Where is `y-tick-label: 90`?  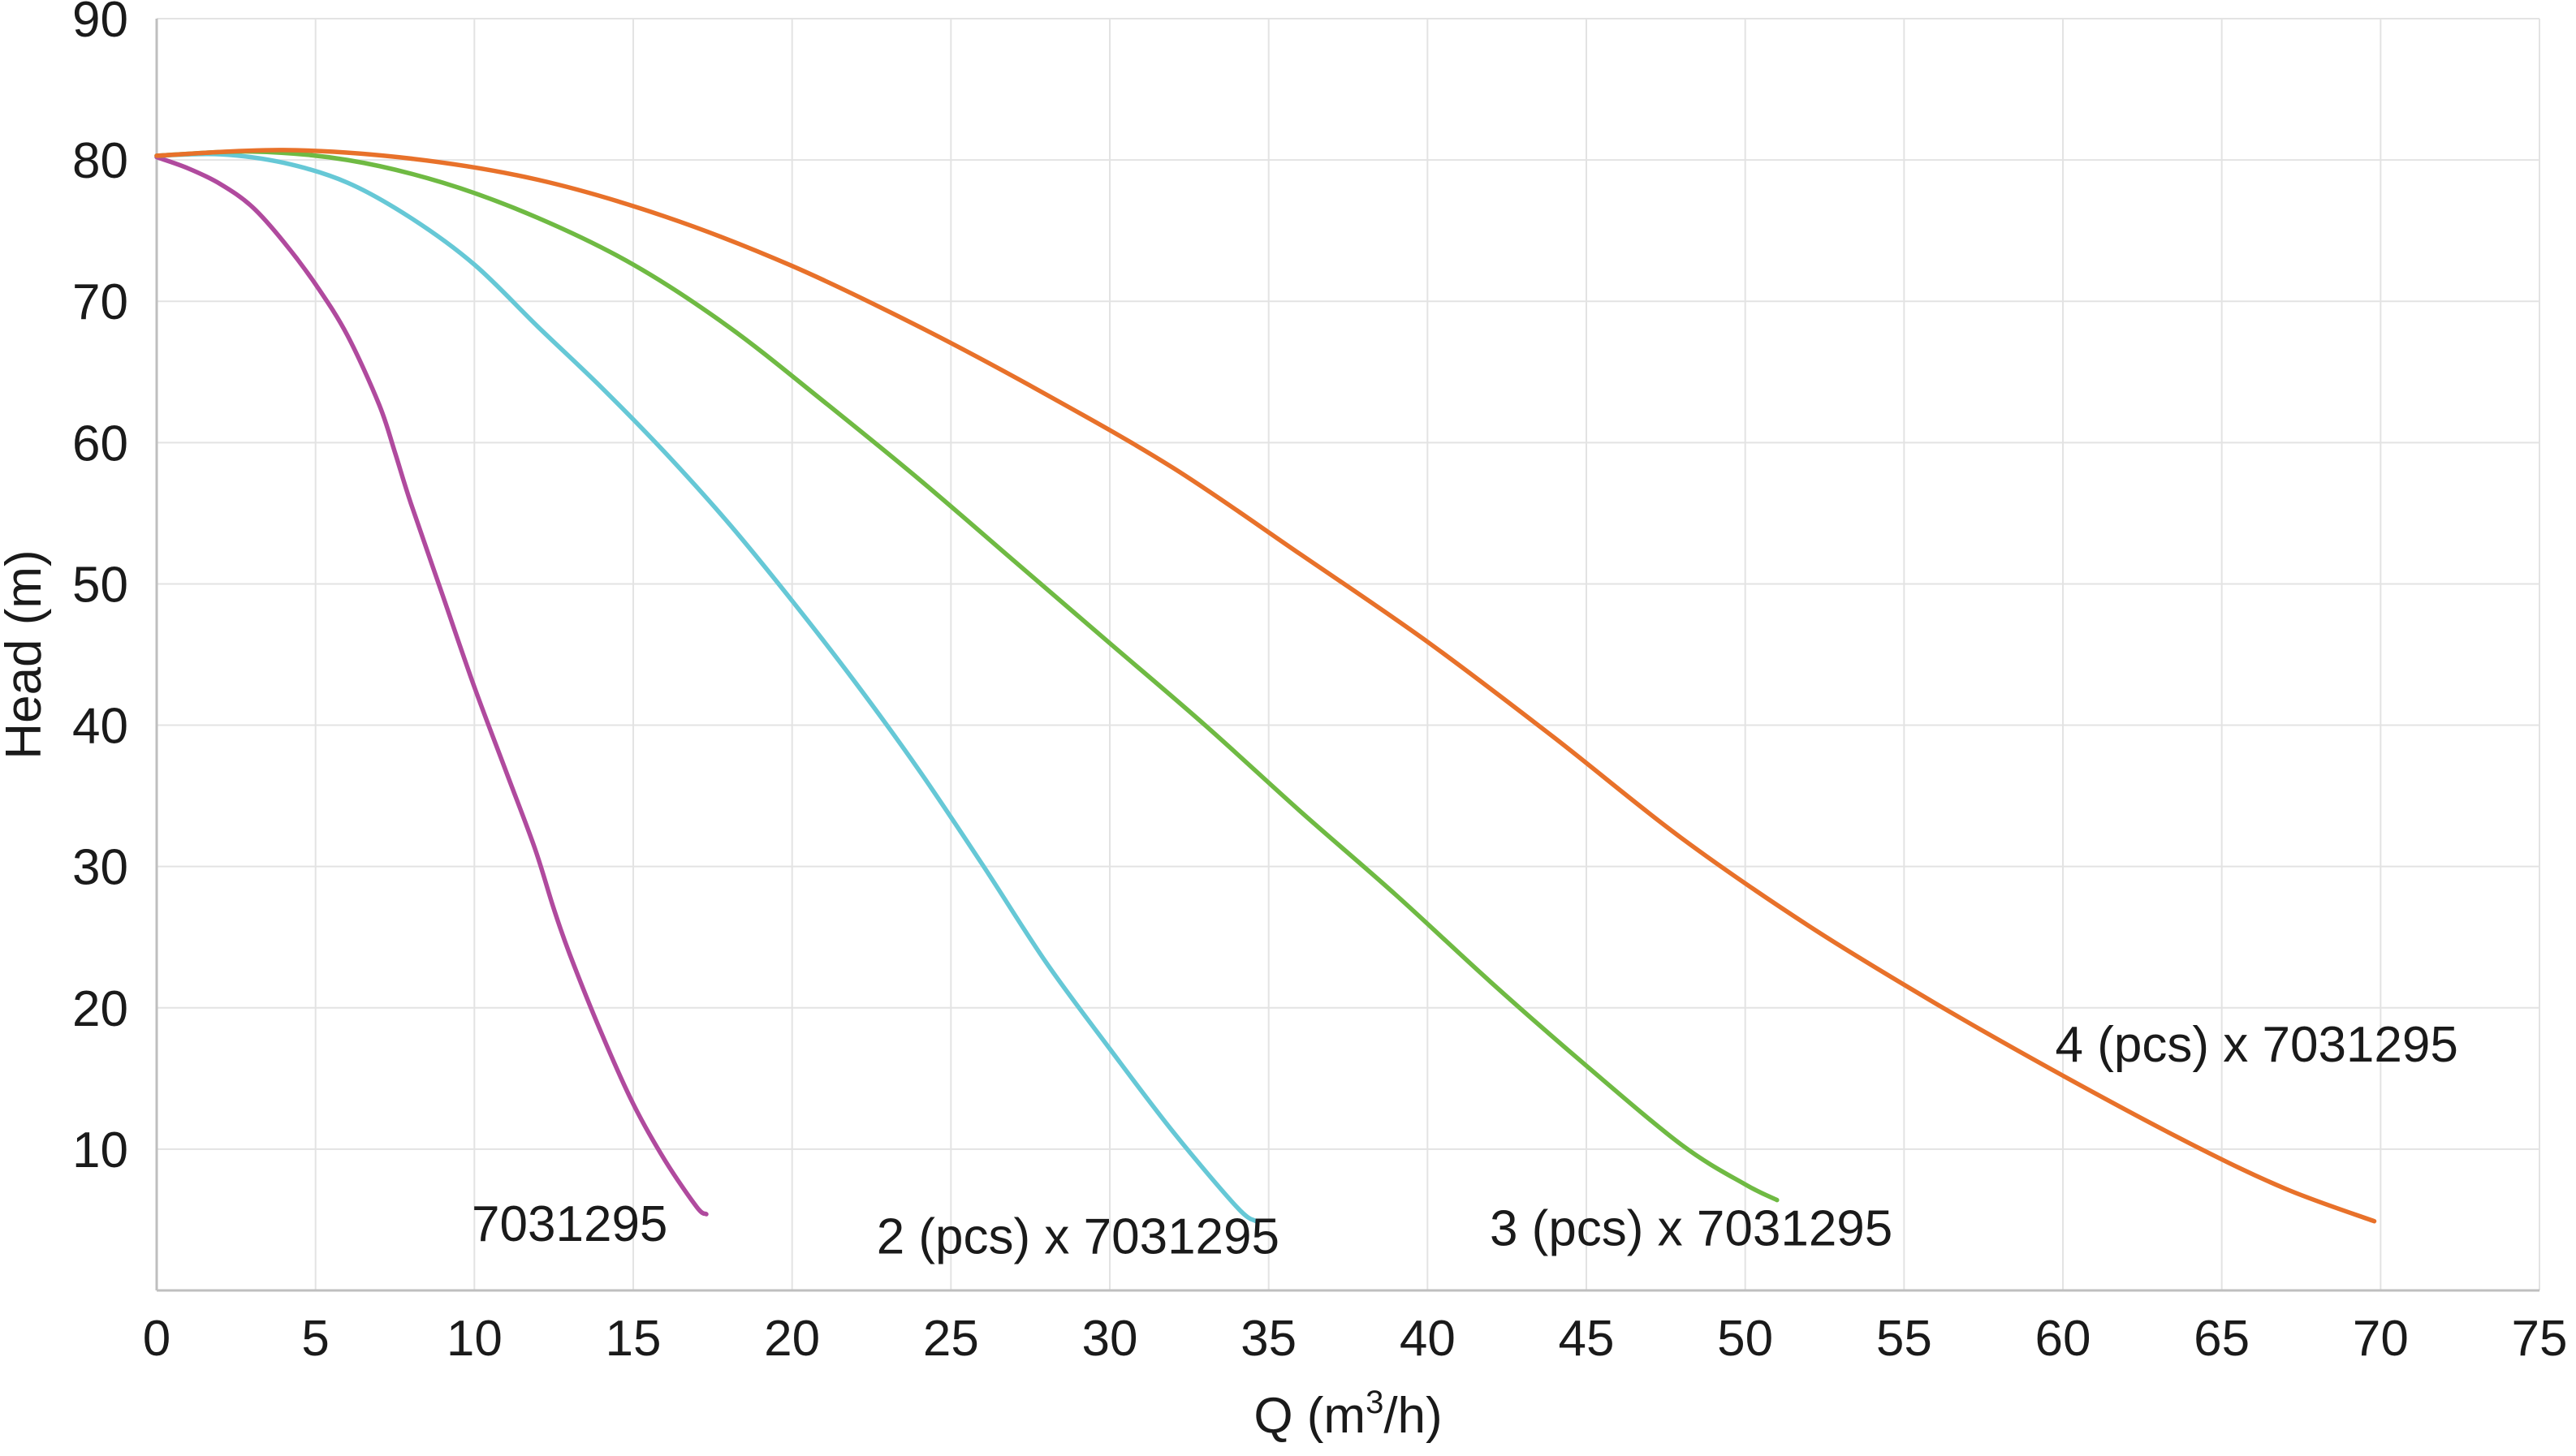 y-tick-label: 90 is located at coordinates (100, 24).